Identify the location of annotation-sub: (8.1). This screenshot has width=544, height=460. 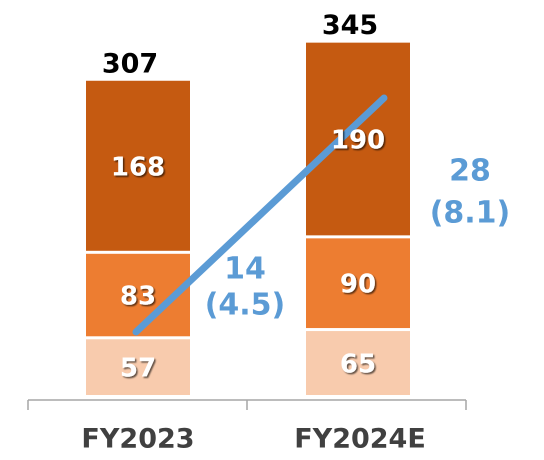
(470, 213).